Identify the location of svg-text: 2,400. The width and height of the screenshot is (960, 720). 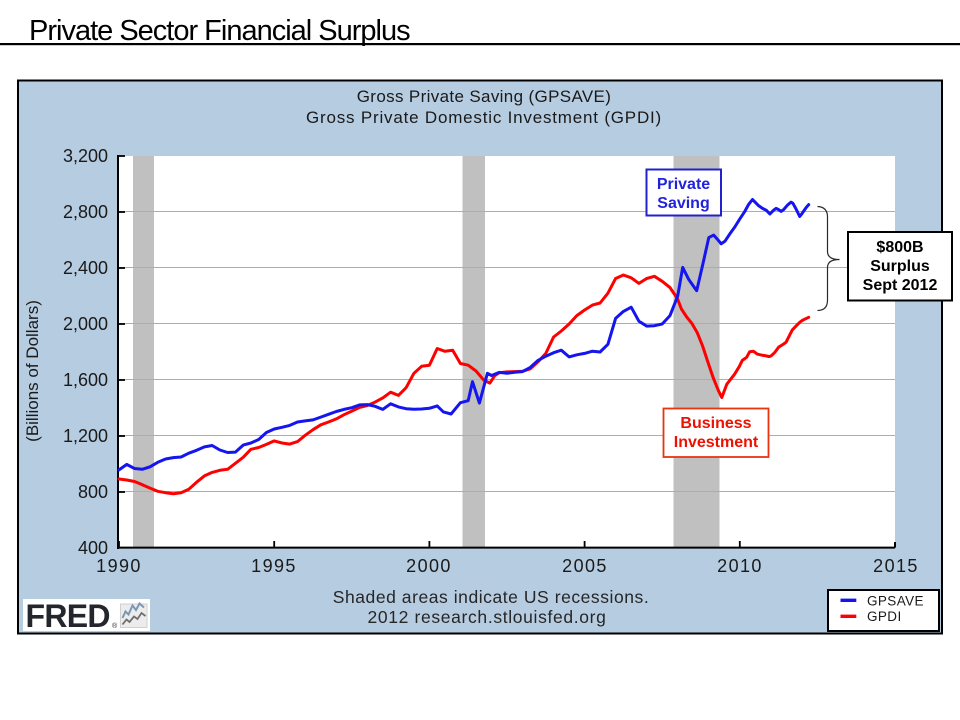
(85, 268).